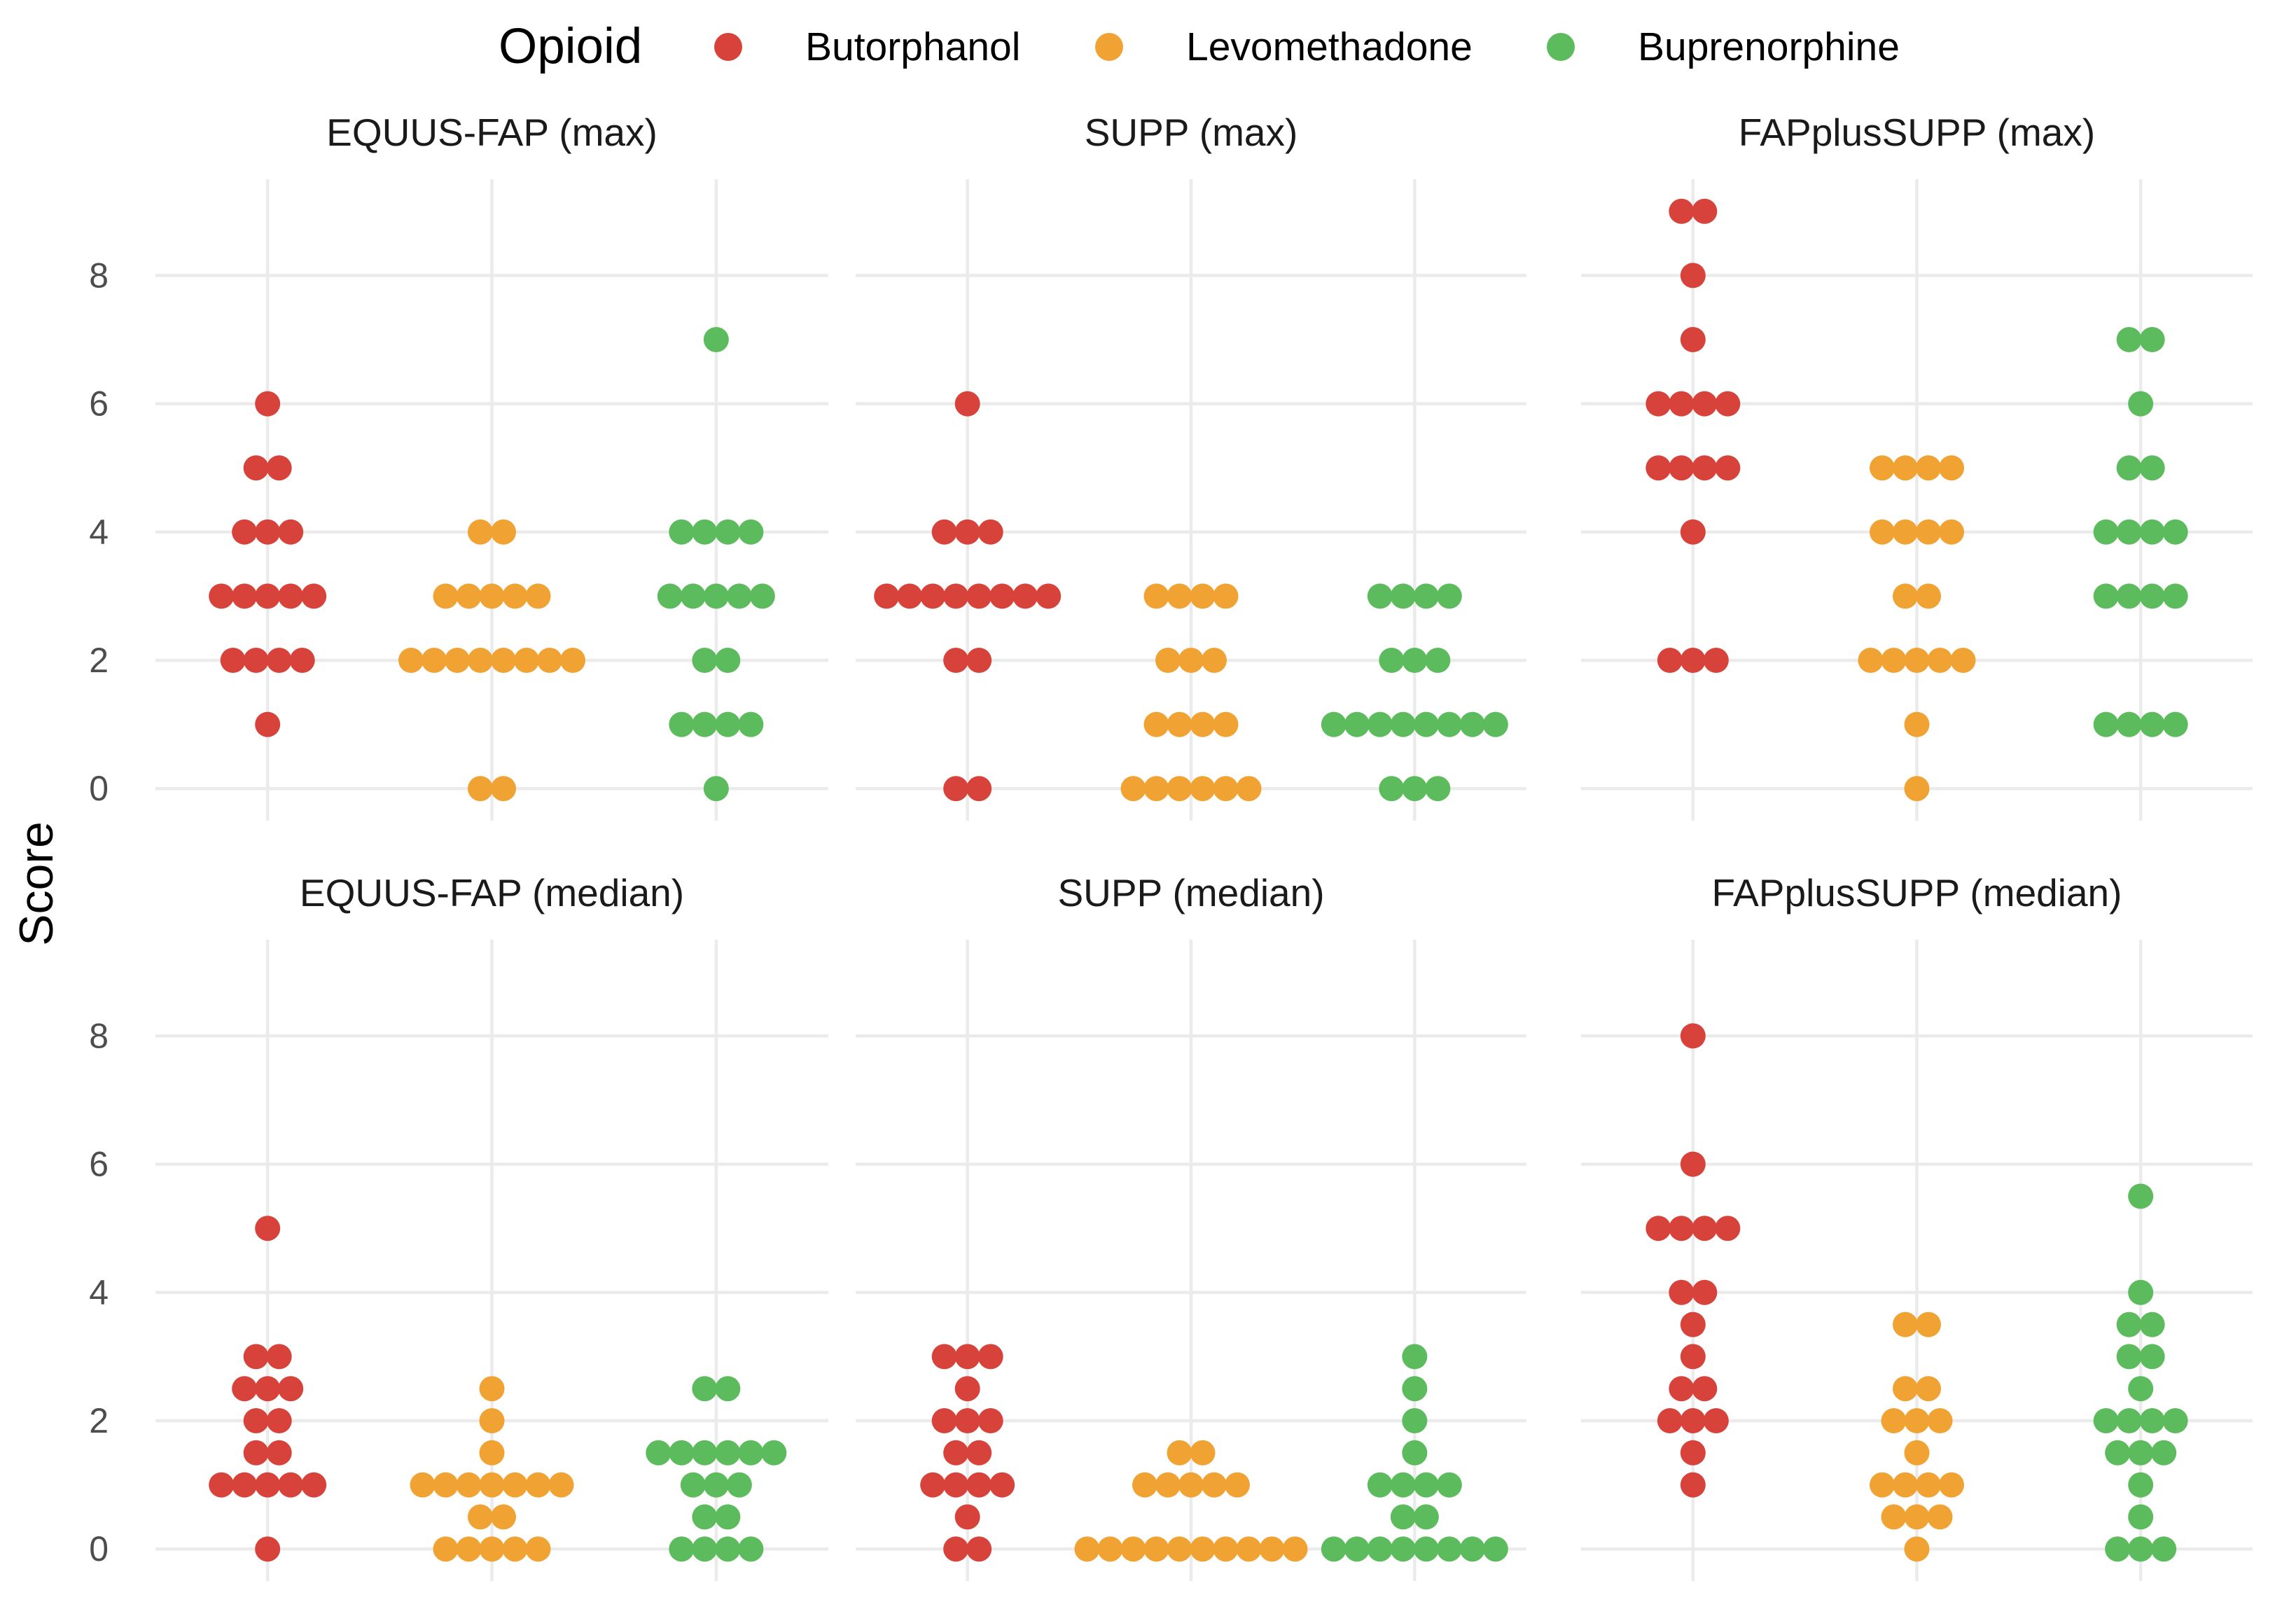 The width and height of the screenshot is (2296, 1614). Describe the element at coordinates (99, 1035) in the screenshot. I see `y-tick-label: 8` at that location.